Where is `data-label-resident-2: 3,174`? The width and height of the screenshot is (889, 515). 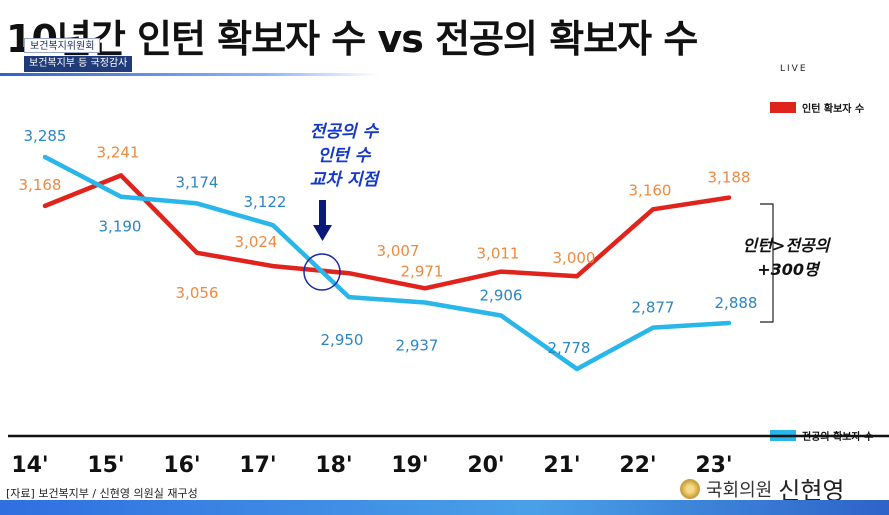
data-label-resident-2: 3,174 is located at coordinates (197, 182).